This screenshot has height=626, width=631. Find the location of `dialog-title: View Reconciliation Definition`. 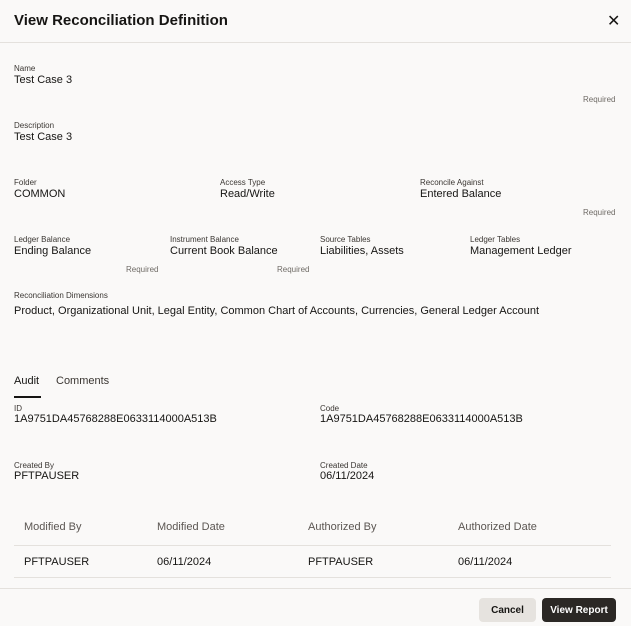

dialog-title: View Reconciliation Definition is located at coordinates (121, 20).